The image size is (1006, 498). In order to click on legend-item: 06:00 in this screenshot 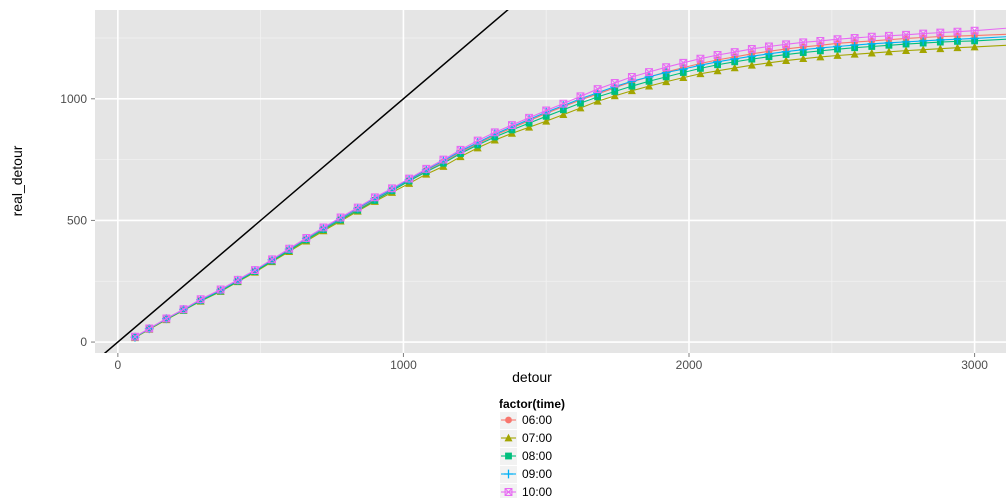, I will do `click(526, 420)`.